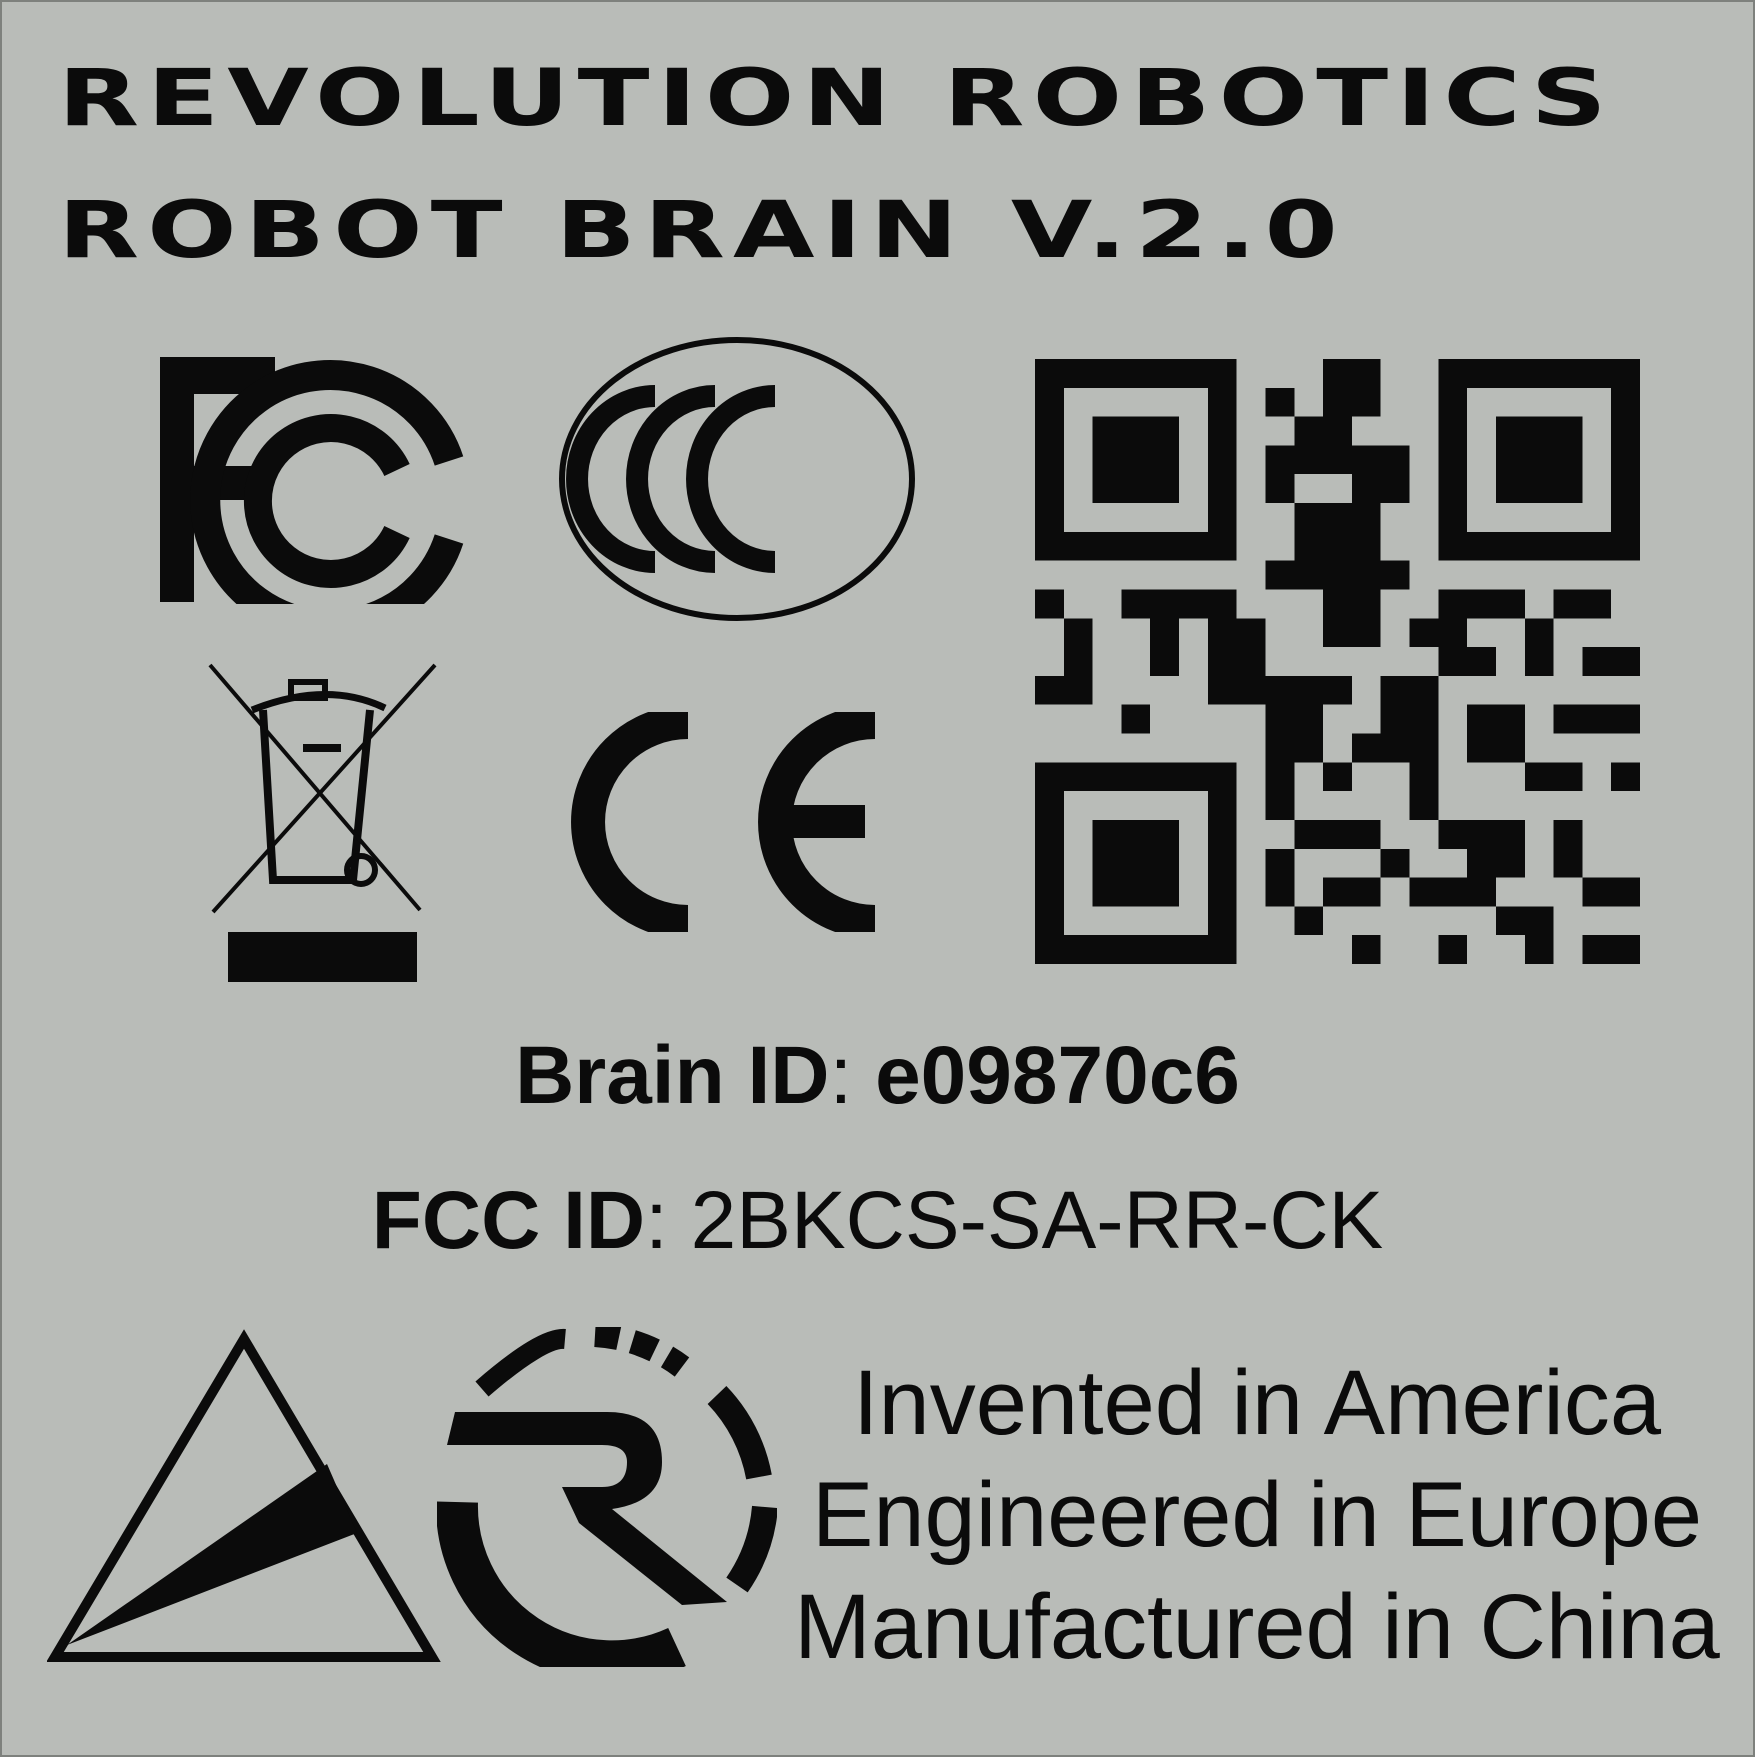  What do you see at coordinates (1257, 1627) in the screenshot?
I see `origin-line: Manufactured in China` at bounding box center [1257, 1627].